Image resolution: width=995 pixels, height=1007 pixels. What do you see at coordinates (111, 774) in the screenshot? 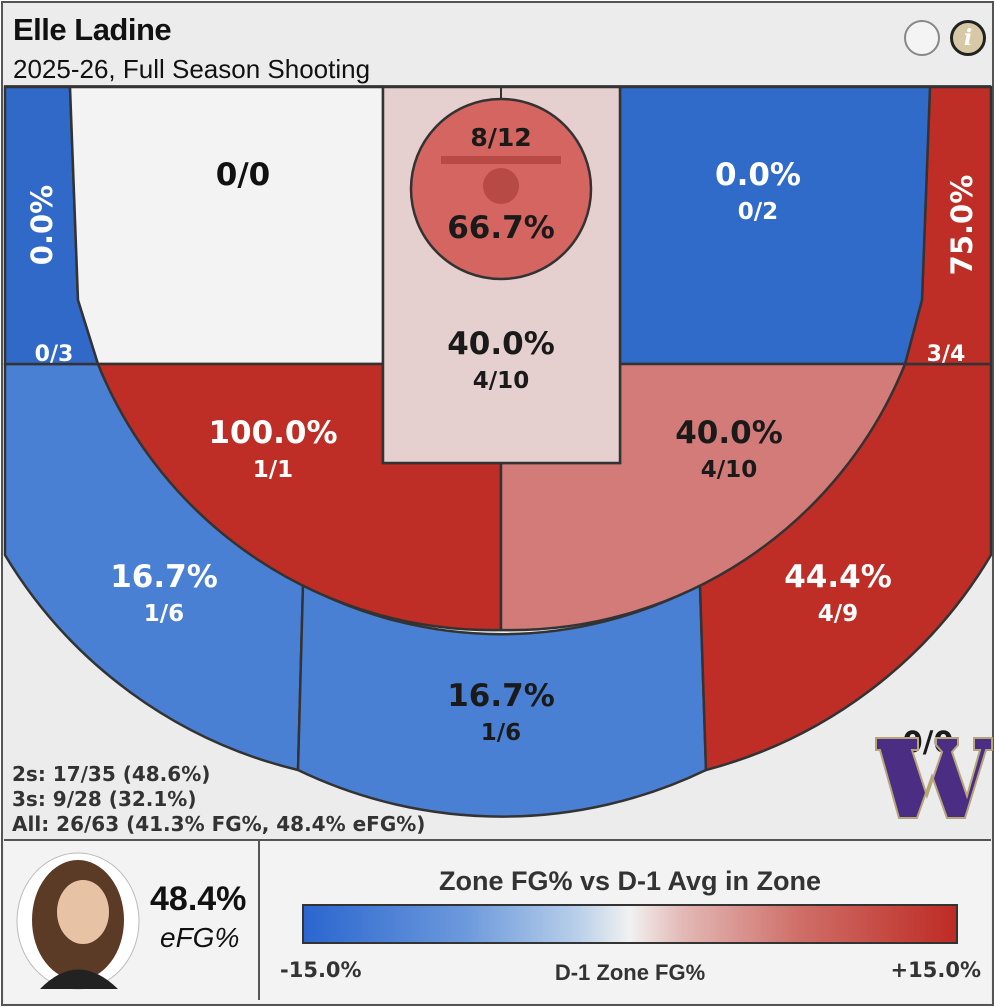
I see `summary-twos: 2s: 17/35 (48.6%)` at bounding box center [111, 774].